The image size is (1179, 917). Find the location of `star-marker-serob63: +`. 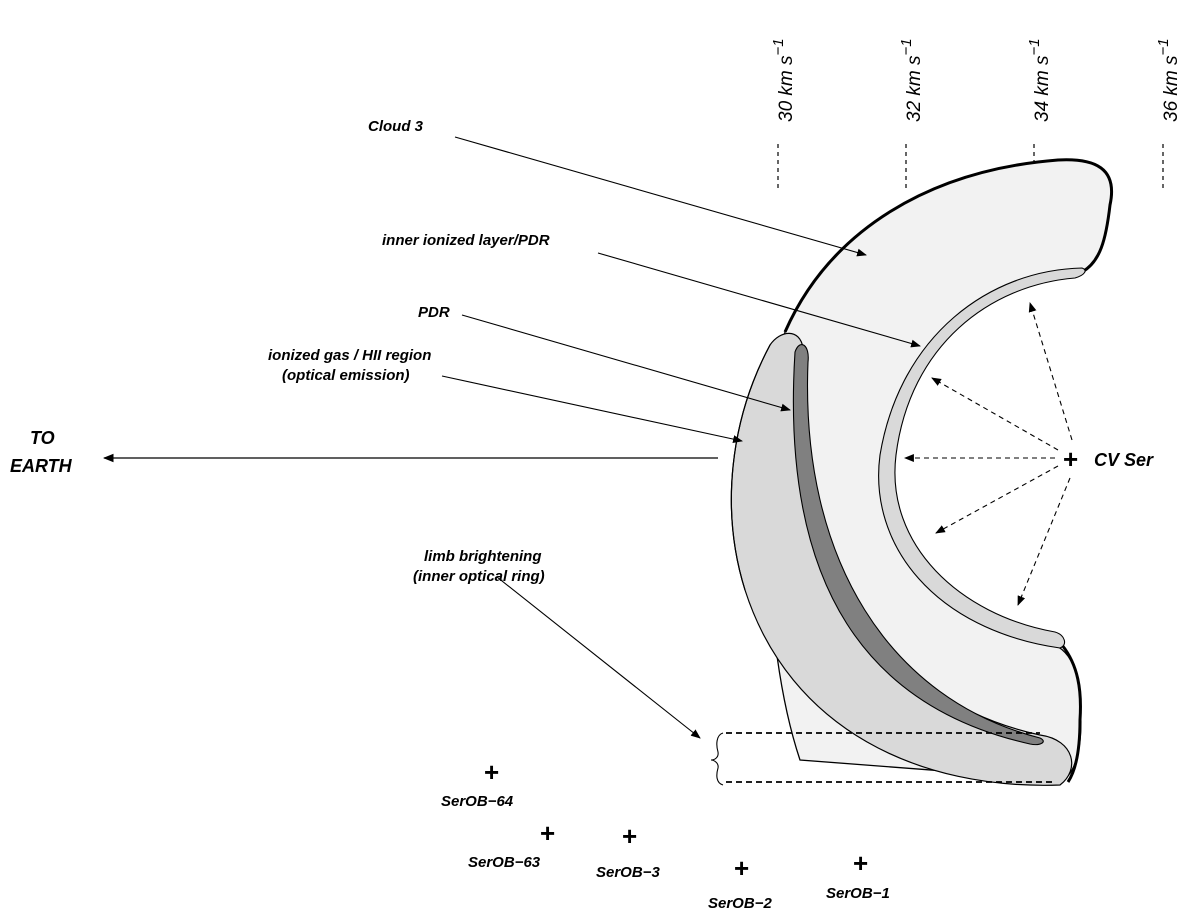

star-marker-serob63: + is located at coordinates (547, 833).